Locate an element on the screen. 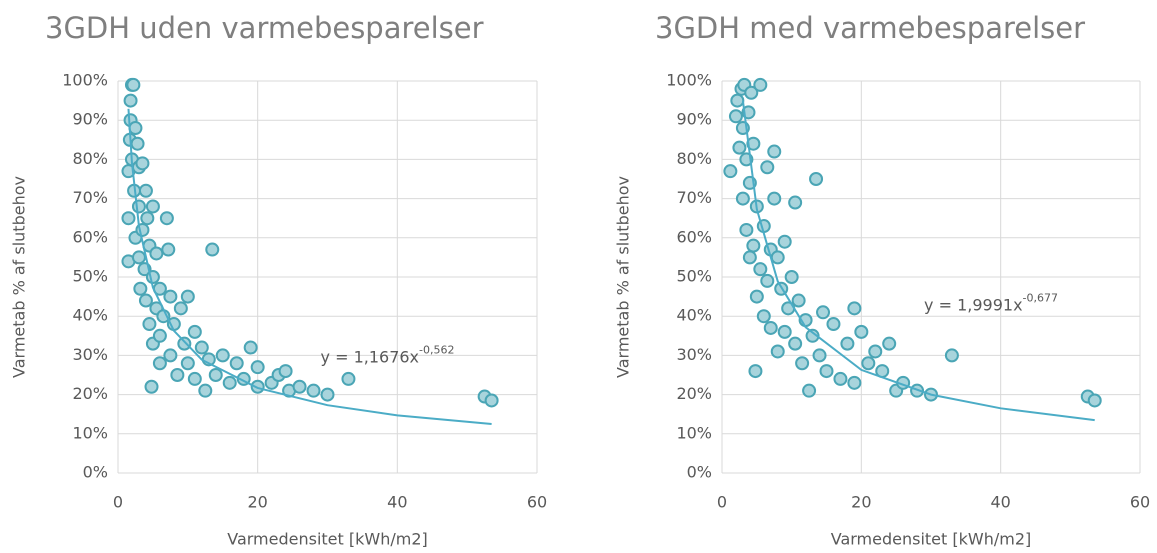  chart-title: 3GDH uden varmebesparelser is located at coordinates (264, 28).